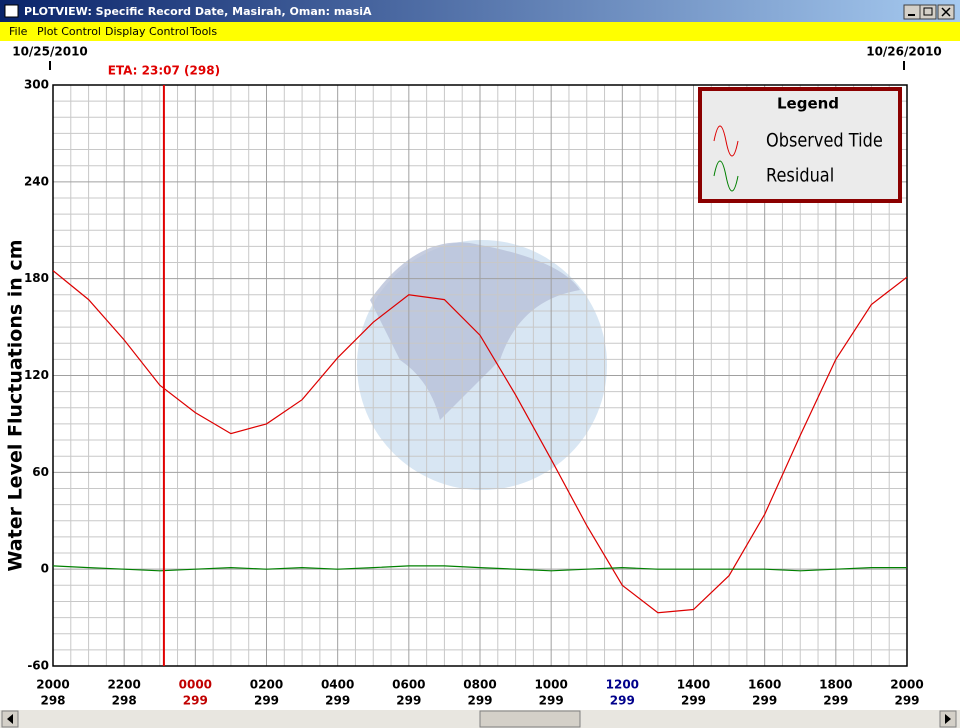  What do you see at coordinates (16, 406) in the screenshot?
I see `y-axis-label: Water Level Fluctuations in cm` at bounding box center [16, 406].